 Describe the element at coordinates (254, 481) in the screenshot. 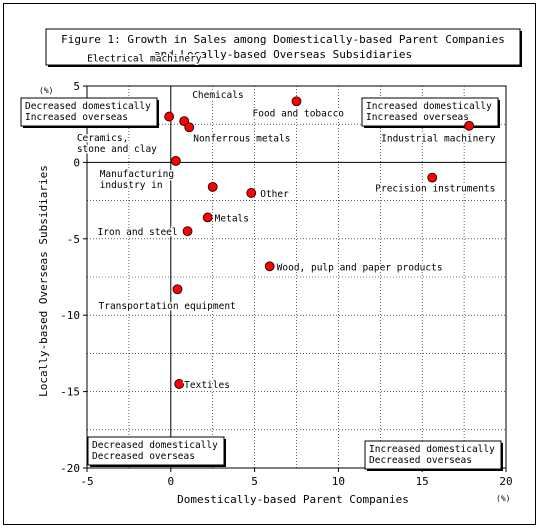

I see `x-tick-label: 5` at that location.